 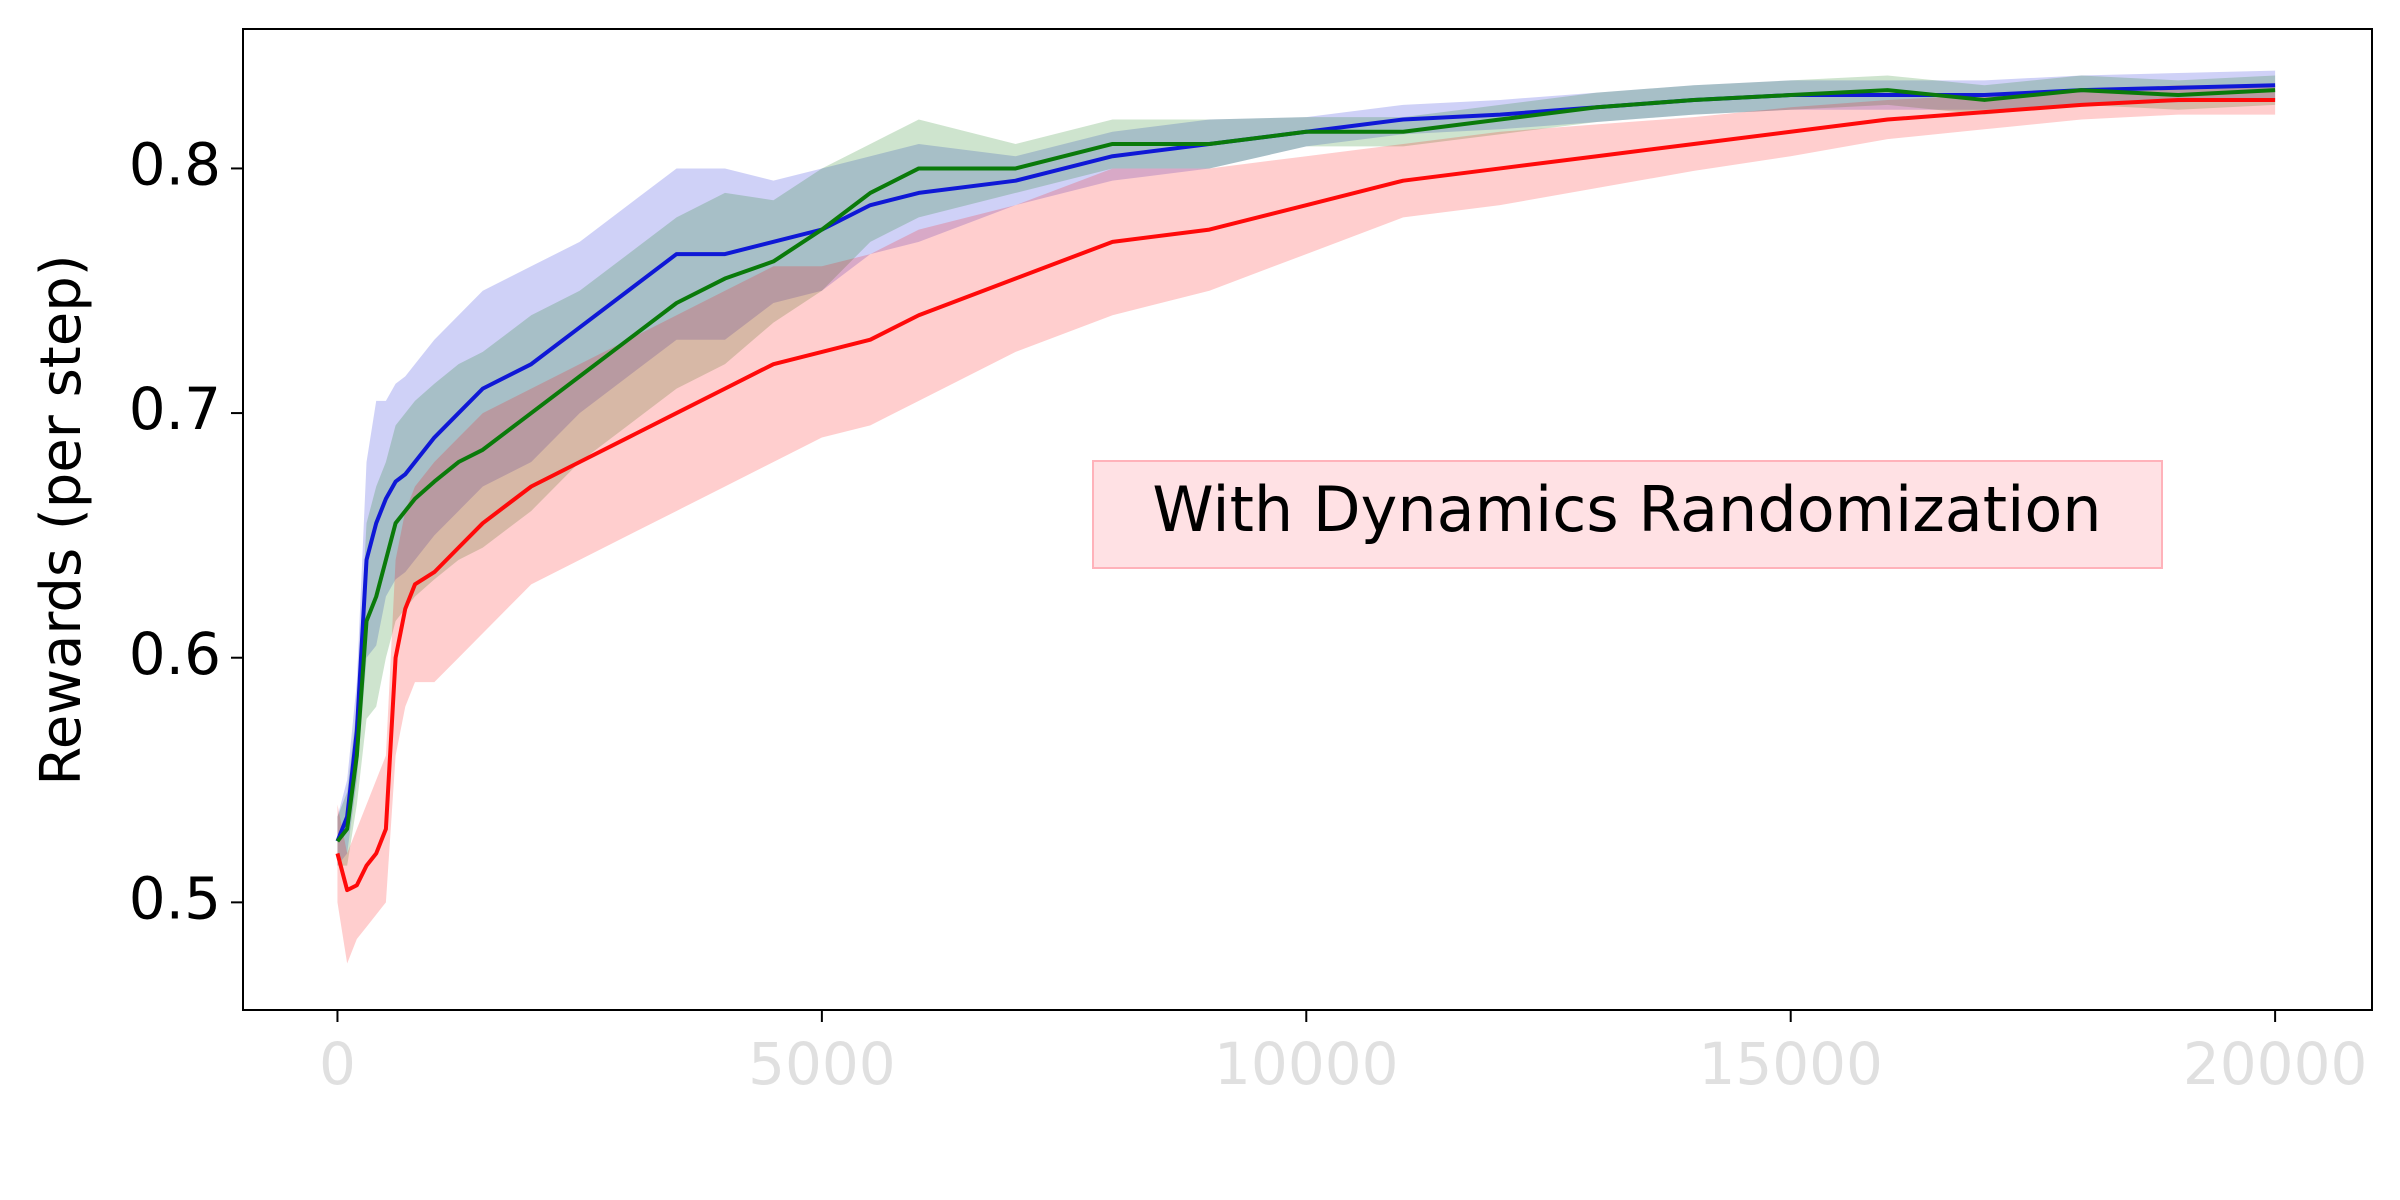 What do you see at coordinates (2275, 1064) in the screenshot?
I see `x-tick-label: 20000` at bounding box center [2275, 1064].